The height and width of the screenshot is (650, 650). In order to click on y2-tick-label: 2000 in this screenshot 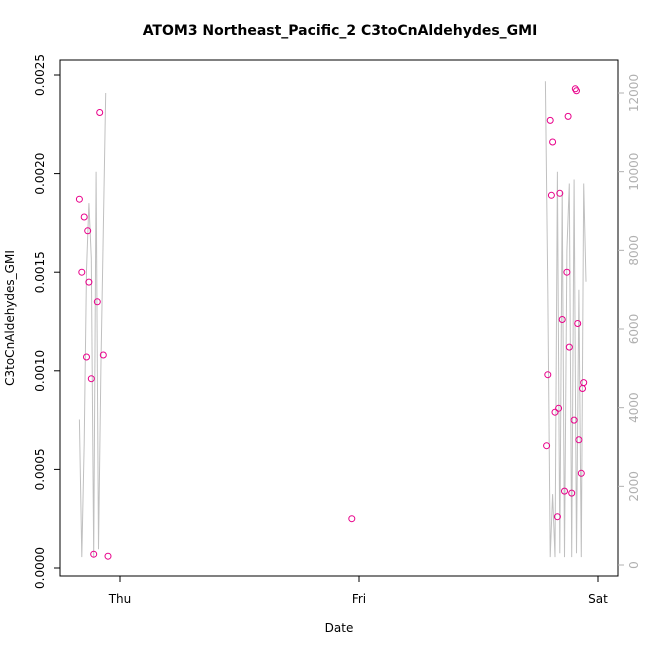, I will do `click(634, 486)`.